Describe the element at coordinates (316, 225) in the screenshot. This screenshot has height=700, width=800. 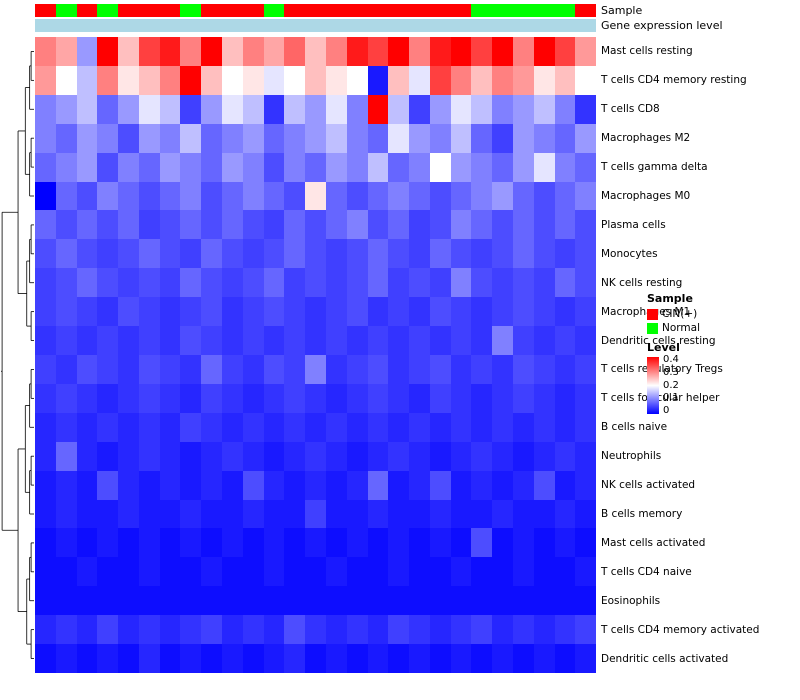
I see `heatmap-row` at that location.